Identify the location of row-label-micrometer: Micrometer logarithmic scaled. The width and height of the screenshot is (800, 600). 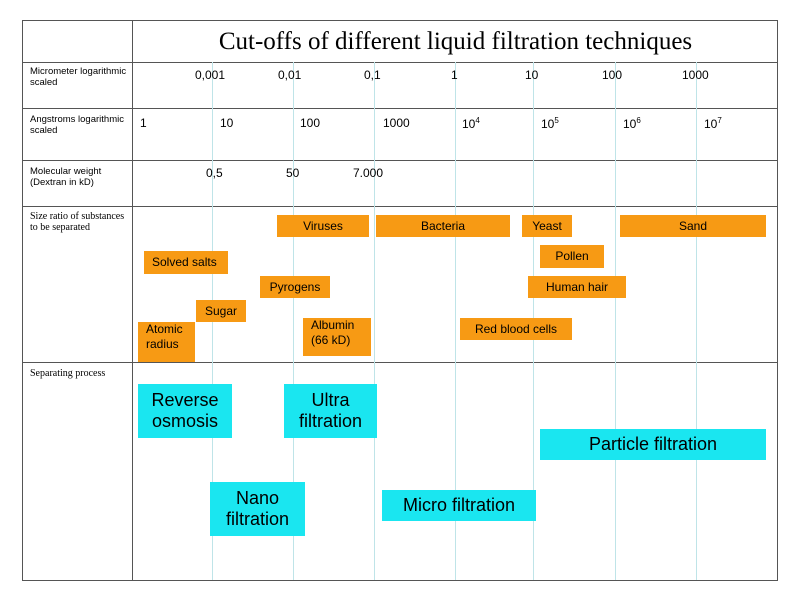
(78, 77).